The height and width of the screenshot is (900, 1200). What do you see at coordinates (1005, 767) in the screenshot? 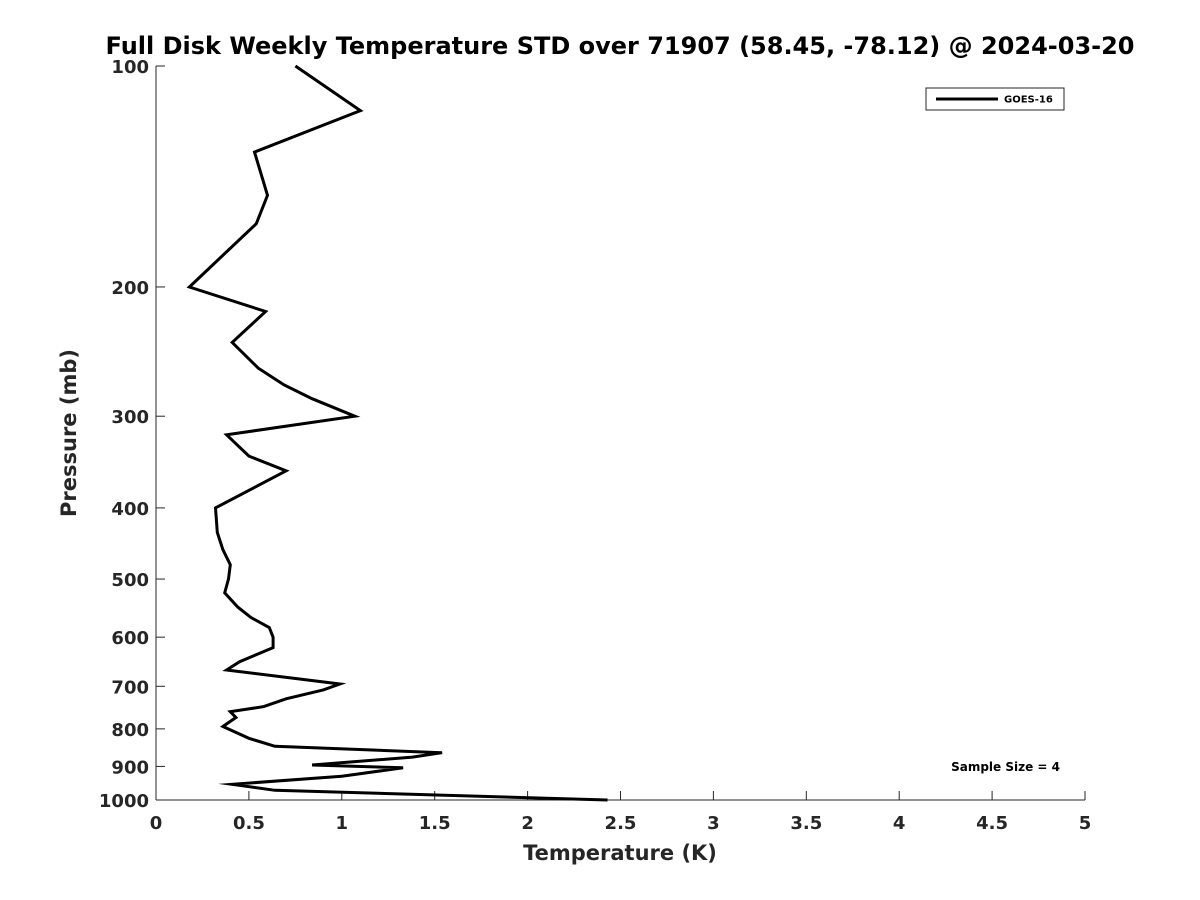
I see `sample-size-annotation: Sample Size = 4` at bounding box center [1005, 767].